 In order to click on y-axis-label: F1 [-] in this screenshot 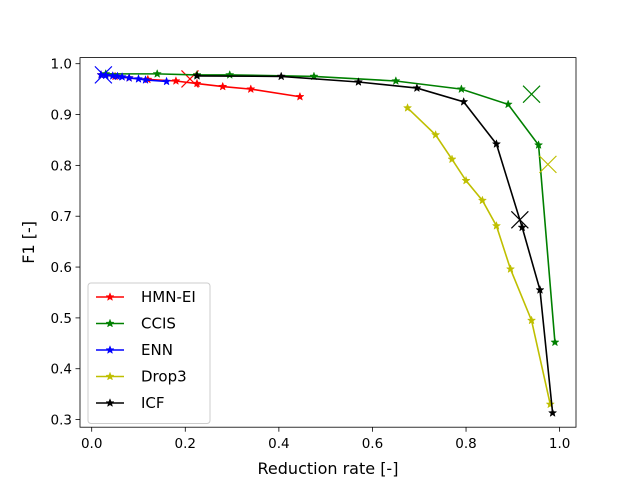, I will do `click(28, 242)`.